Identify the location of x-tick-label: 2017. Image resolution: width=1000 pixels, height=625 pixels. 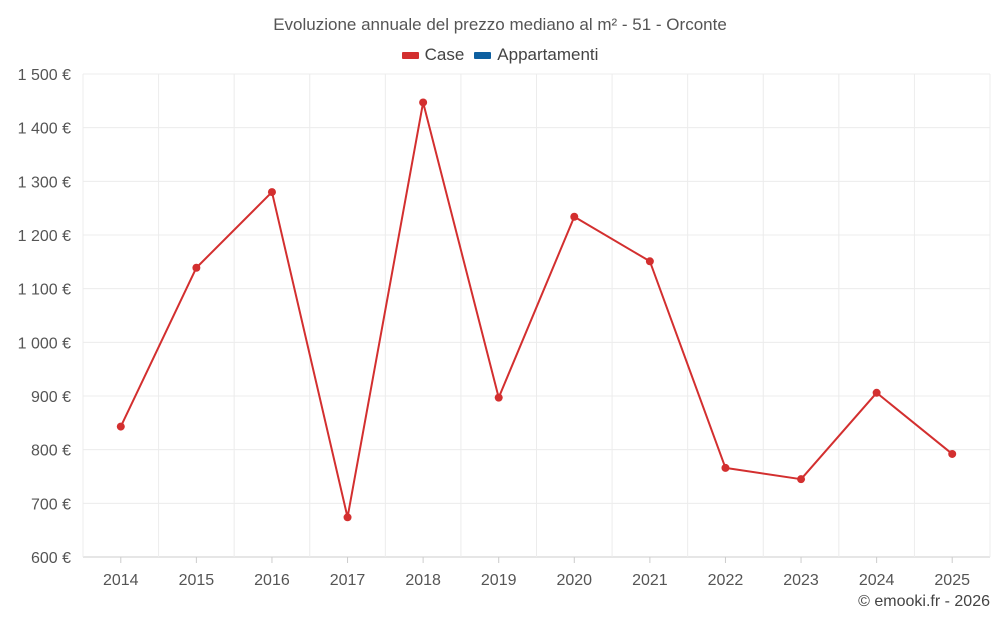
(348, 580).